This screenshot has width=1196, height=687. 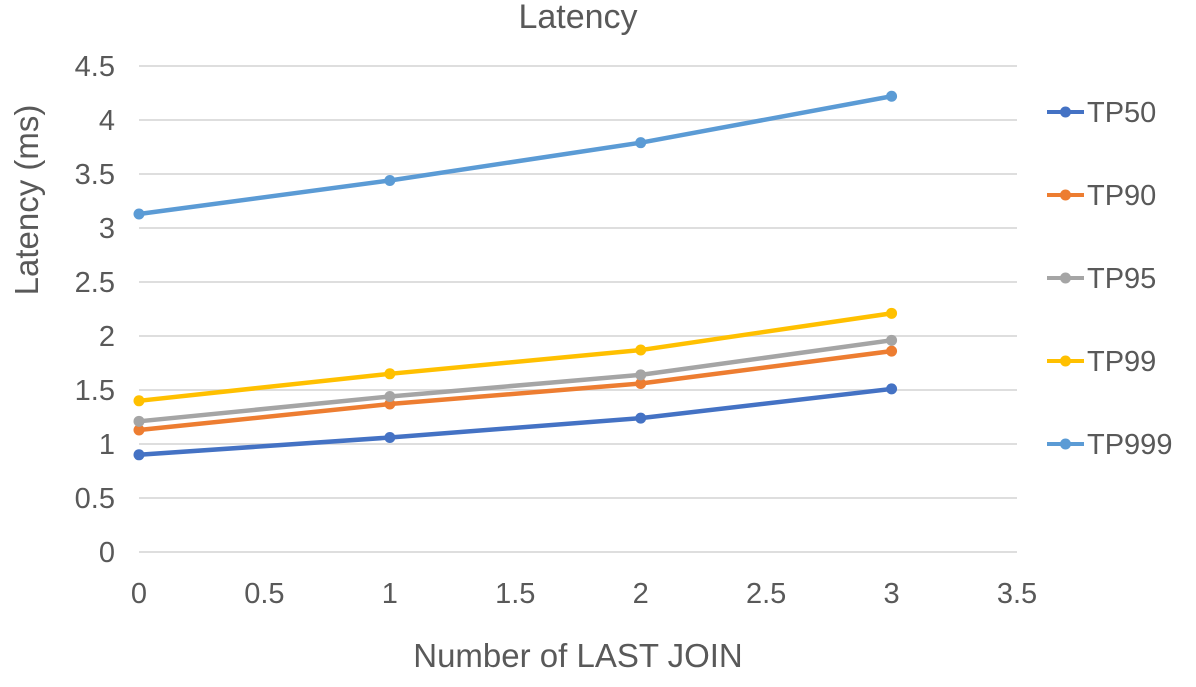 I want to click on legend-item-TP90: TP90, so click(x=1101, y=196).